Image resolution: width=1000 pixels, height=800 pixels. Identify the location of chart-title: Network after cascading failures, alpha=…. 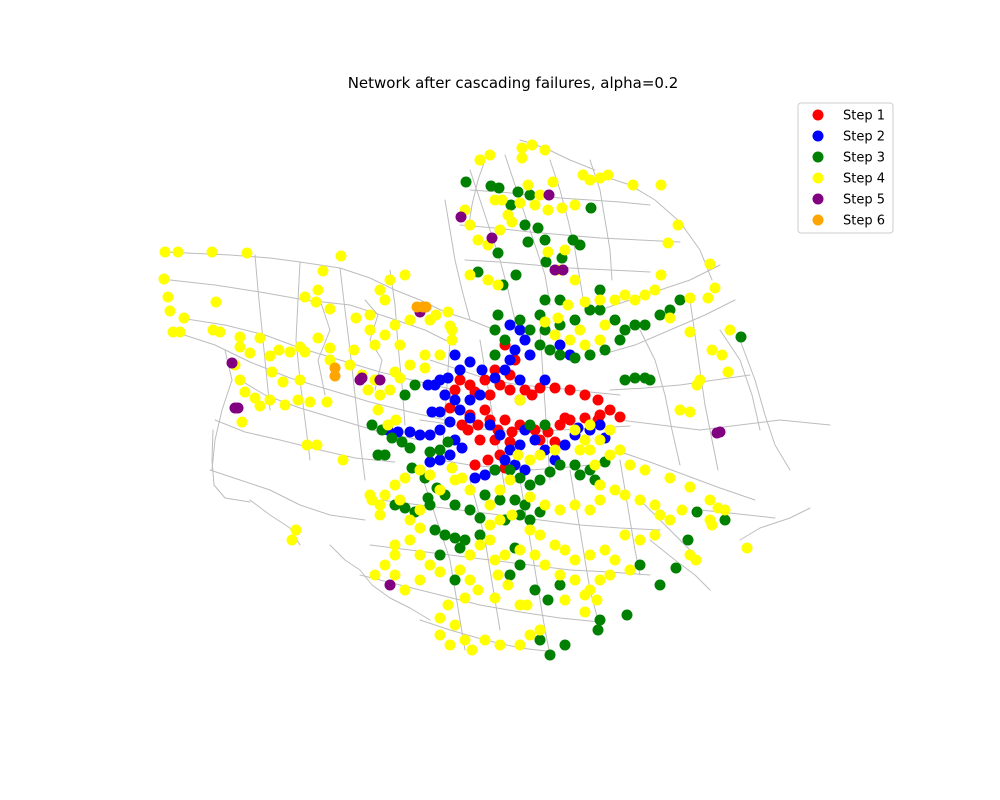
(513, 83).